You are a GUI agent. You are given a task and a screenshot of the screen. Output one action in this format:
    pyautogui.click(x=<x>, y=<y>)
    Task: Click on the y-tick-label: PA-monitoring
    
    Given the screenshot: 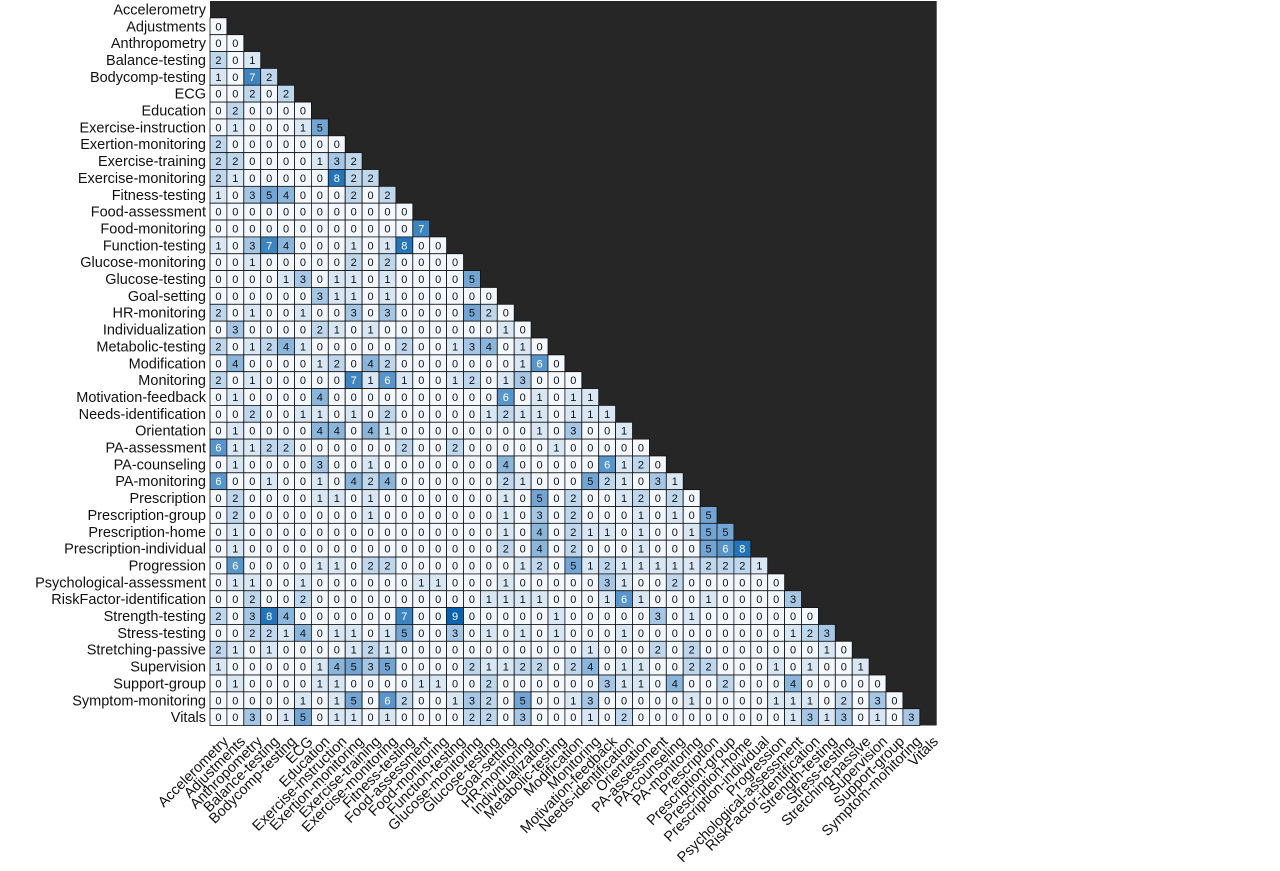 What is the action you would take?
    pyautogui.click(x=160, y=482)
    